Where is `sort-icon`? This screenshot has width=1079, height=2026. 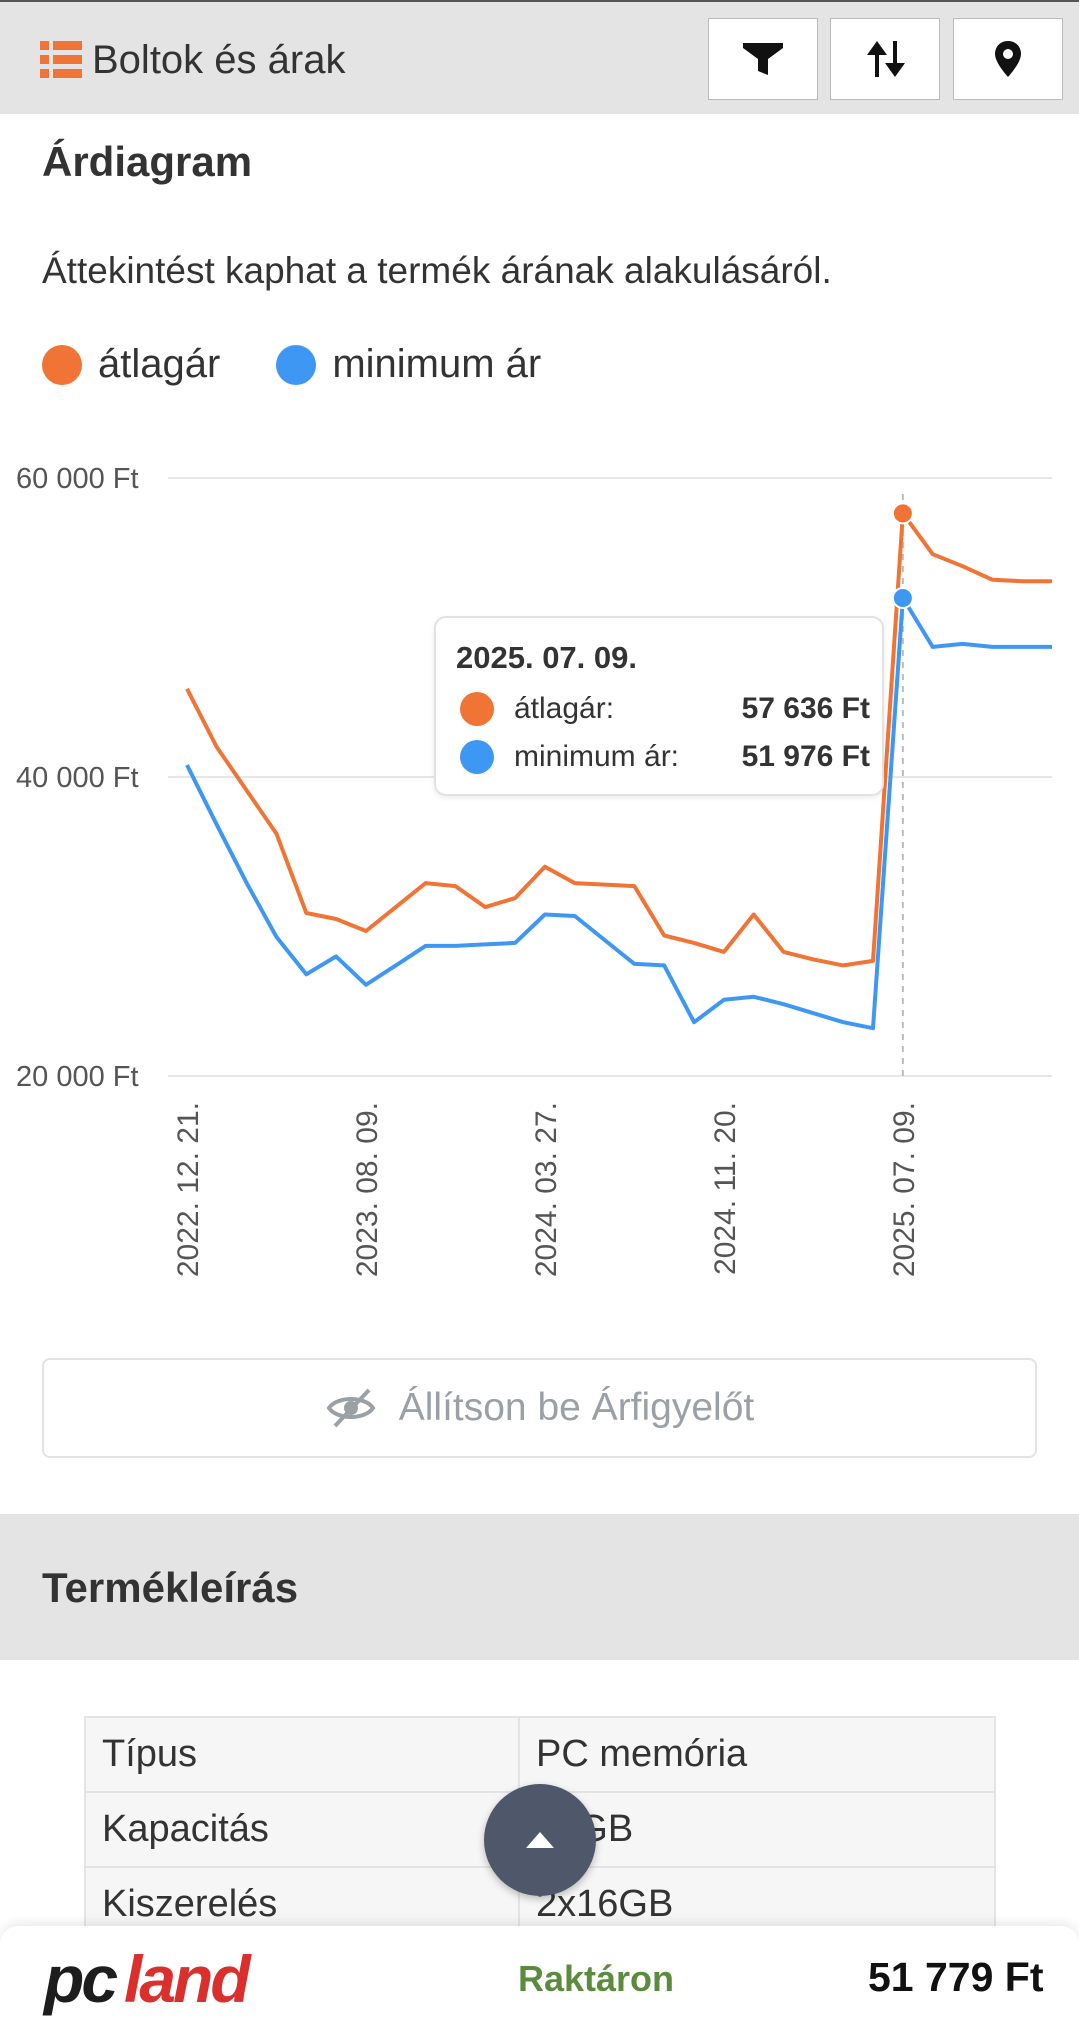 sort-icon is located at coordinates (885, 59).